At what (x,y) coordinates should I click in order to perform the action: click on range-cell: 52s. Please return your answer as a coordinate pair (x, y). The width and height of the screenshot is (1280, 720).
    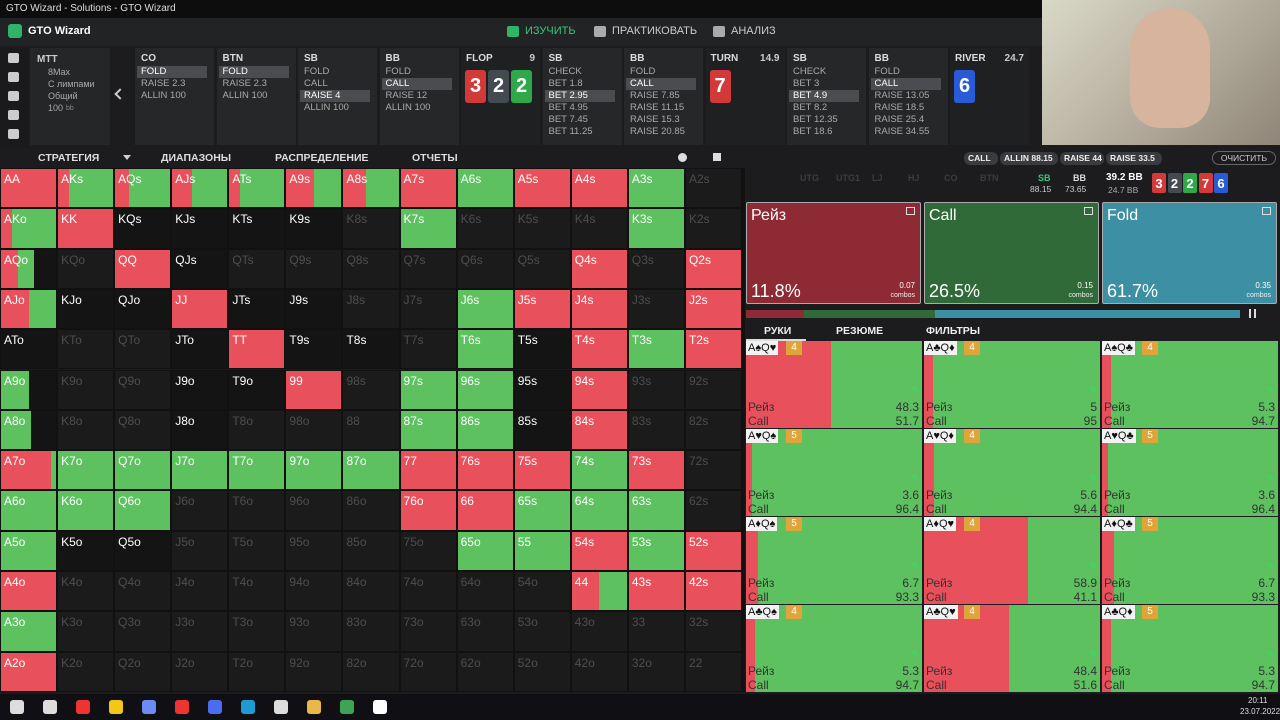
    Looking at the image, I should click on (713, 550).